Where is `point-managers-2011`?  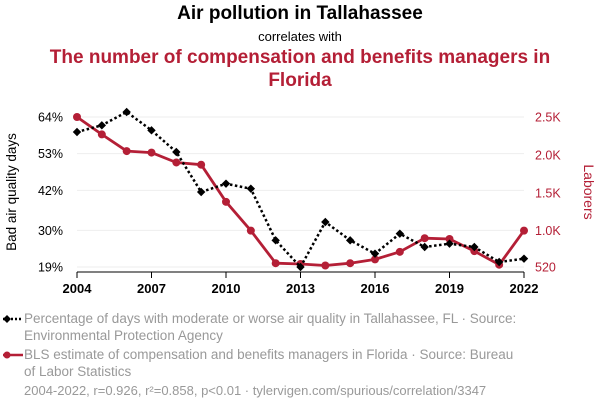 point-managers-2011 is located at coordinates (250, 230).